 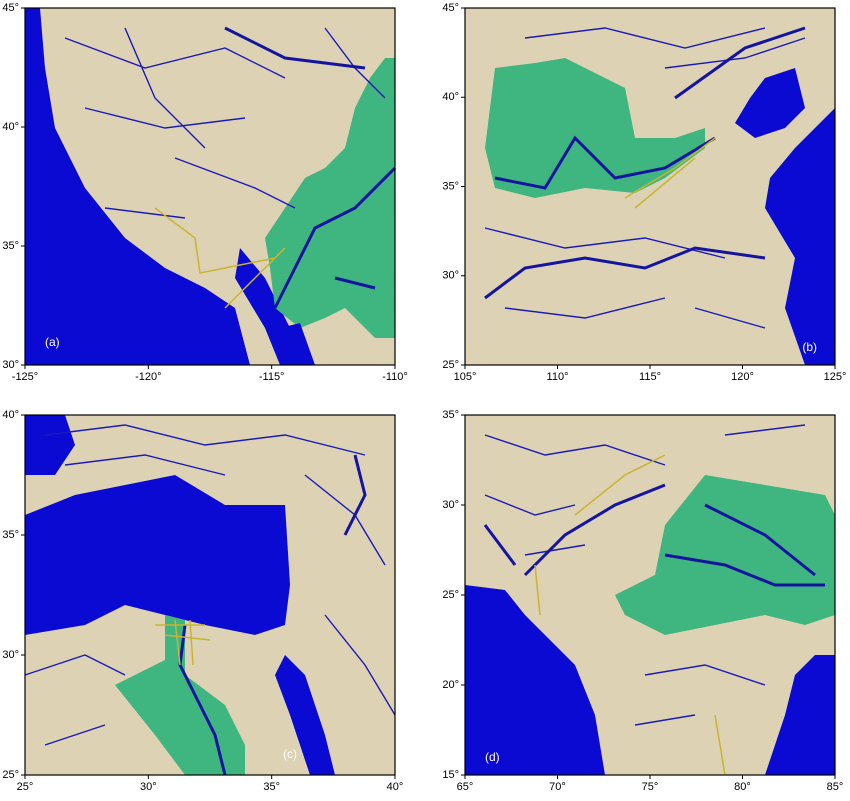 What do you see at coordinates (492, 757) in the screenshot?
I see `panel-label: (d)` at bounding box center [492, 757].